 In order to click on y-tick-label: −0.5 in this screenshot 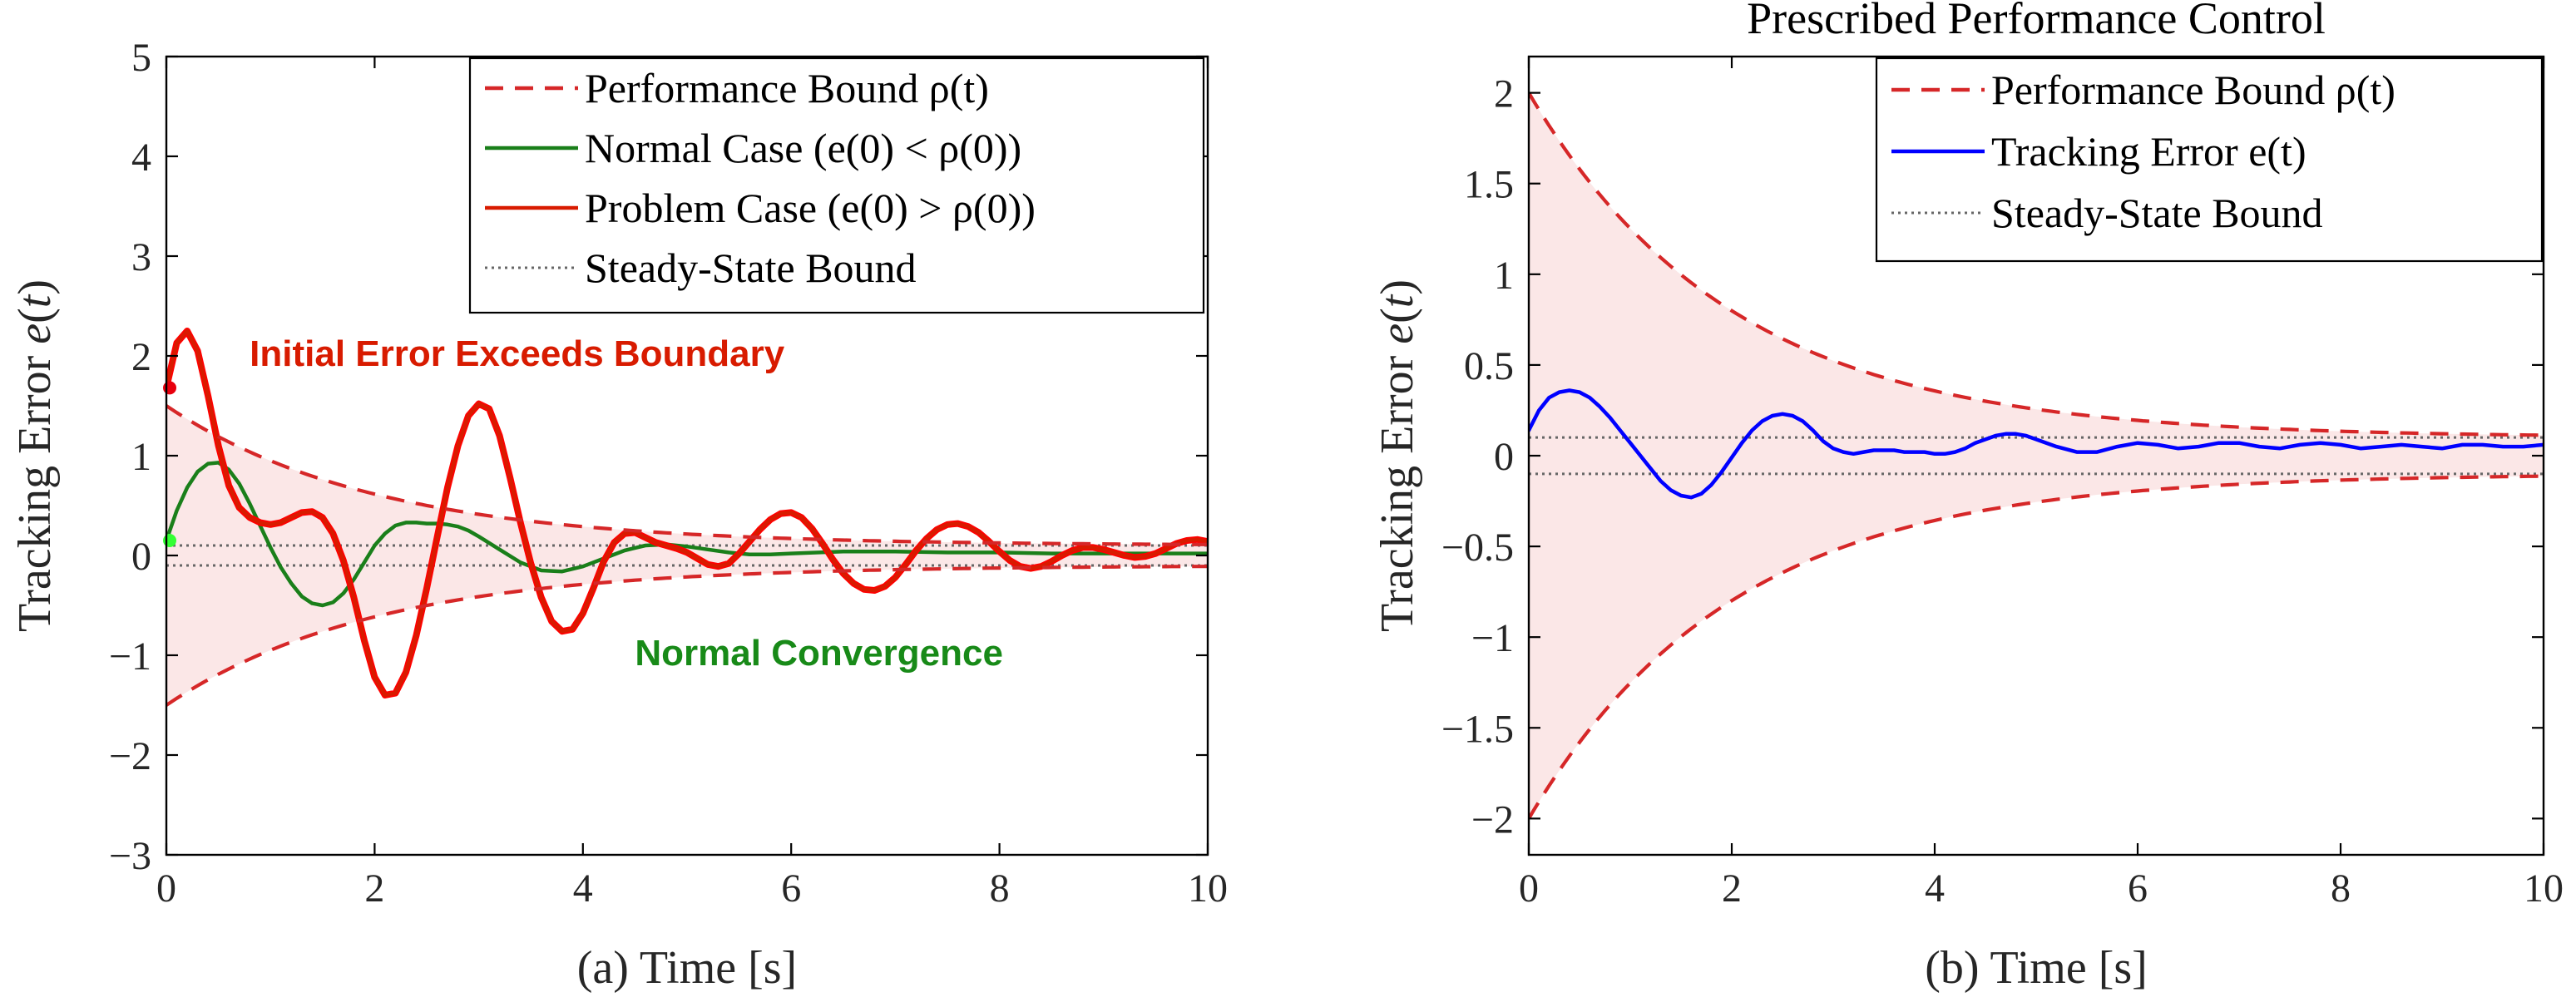, I will do `click(1477, 548)`.